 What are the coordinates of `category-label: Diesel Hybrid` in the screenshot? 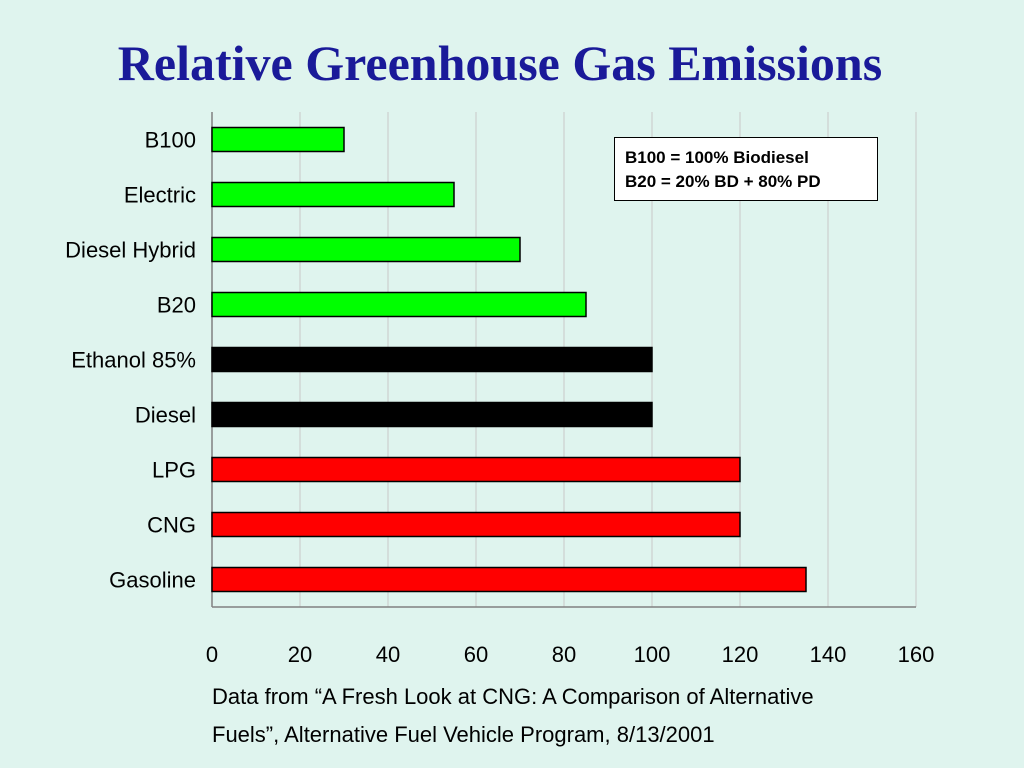 It's located at (130, 250).